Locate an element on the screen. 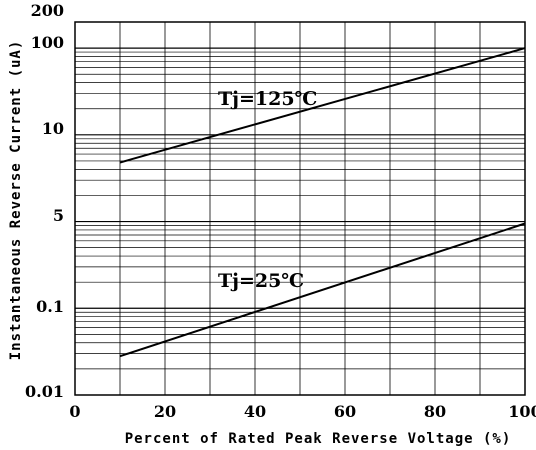 The width and height of the screenshot is (536, 450). series-label-2: Tj=25℃ is located at coordinates (261, 281).